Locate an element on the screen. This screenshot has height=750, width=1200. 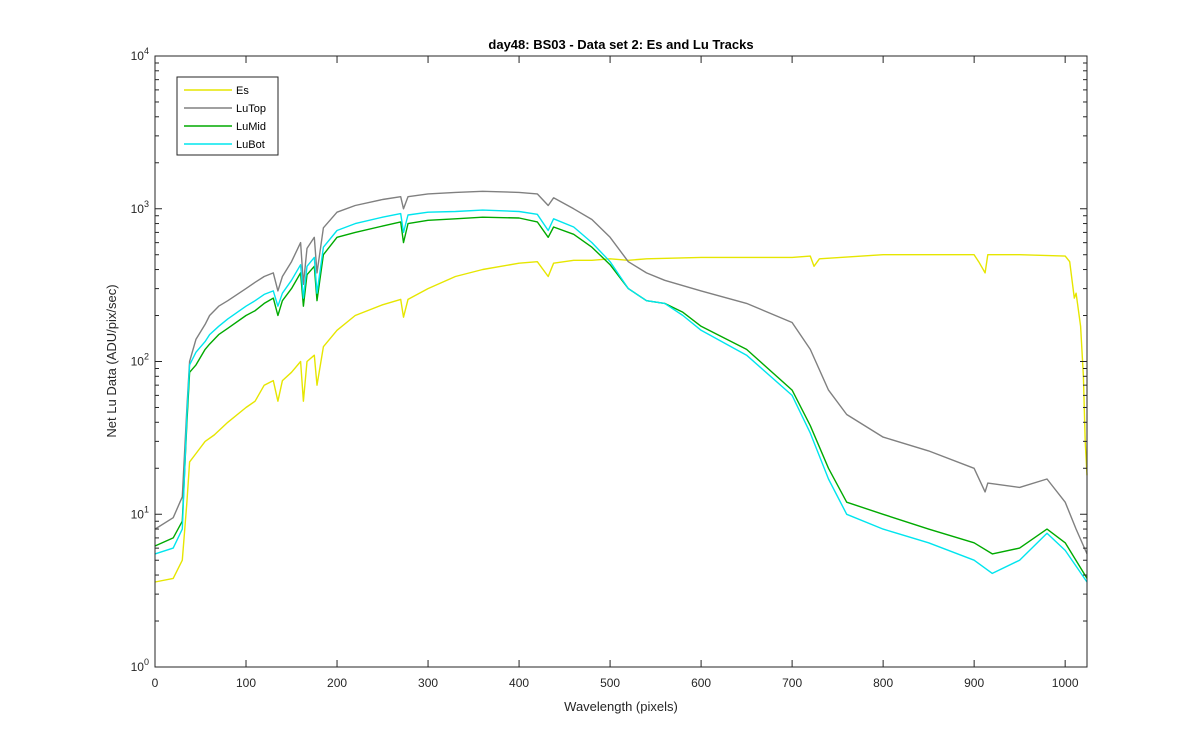
legend-label-lubot: LuBot is located at coordinates (250, 145).